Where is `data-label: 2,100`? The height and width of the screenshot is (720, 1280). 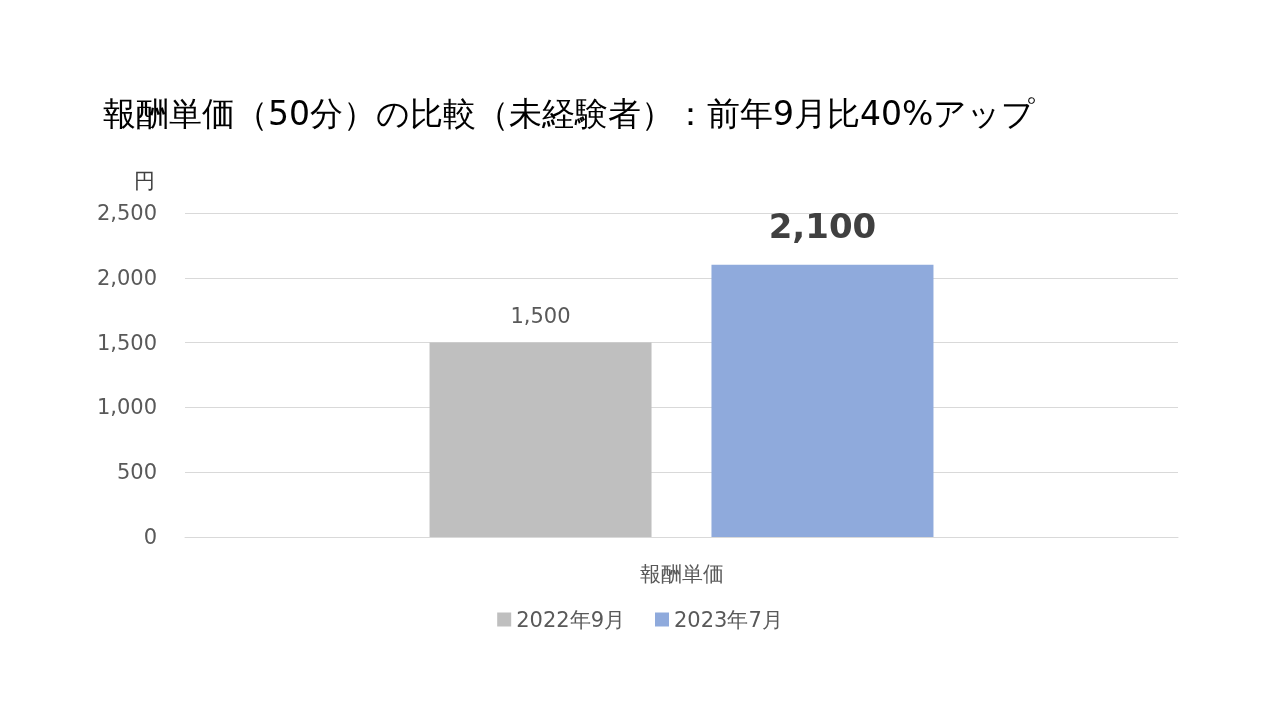
data-label: 2,100 is located at coordinates (822, 225).